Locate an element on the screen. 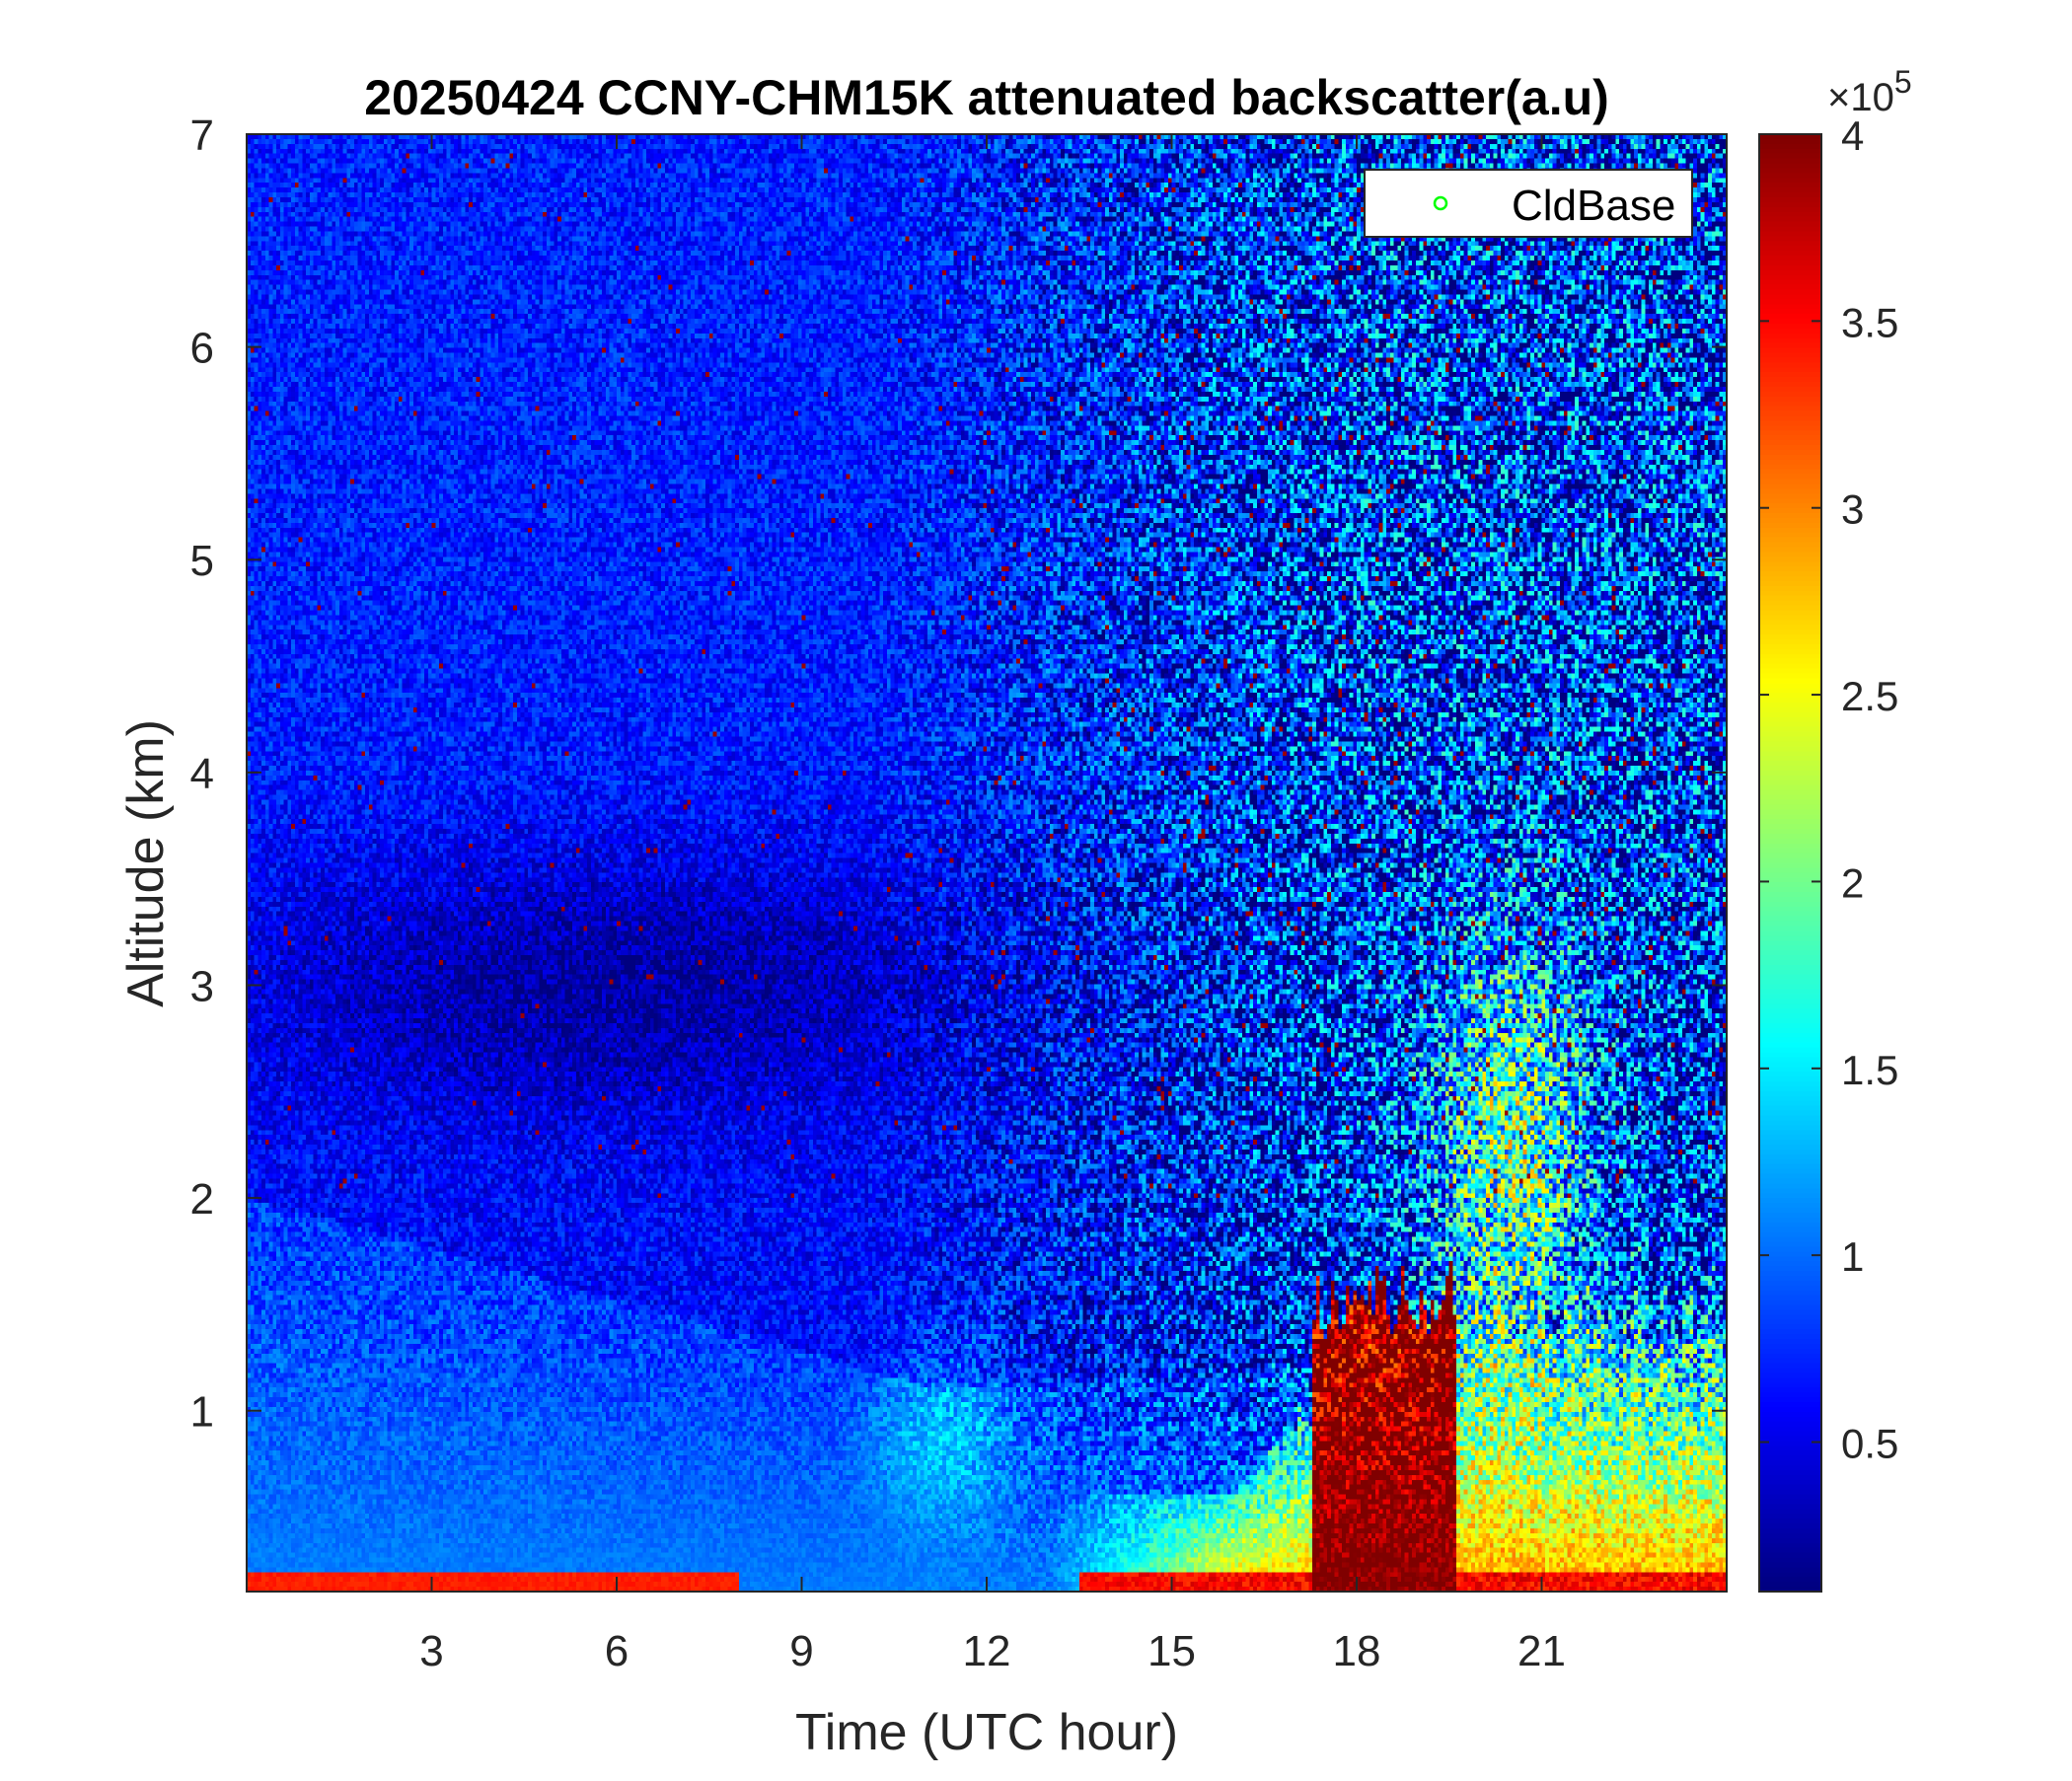 This screenshot has width=2072, height=1781. colorbar-tick-label: 2.5 is located at coordinates (1870, 696).